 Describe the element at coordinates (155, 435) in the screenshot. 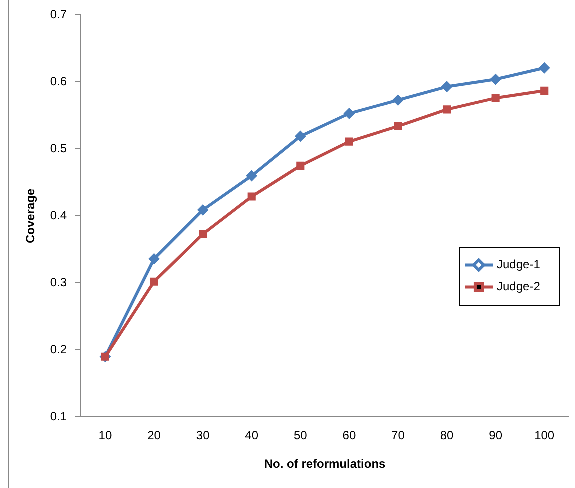

I see `x-tick-label: 20` at that location.